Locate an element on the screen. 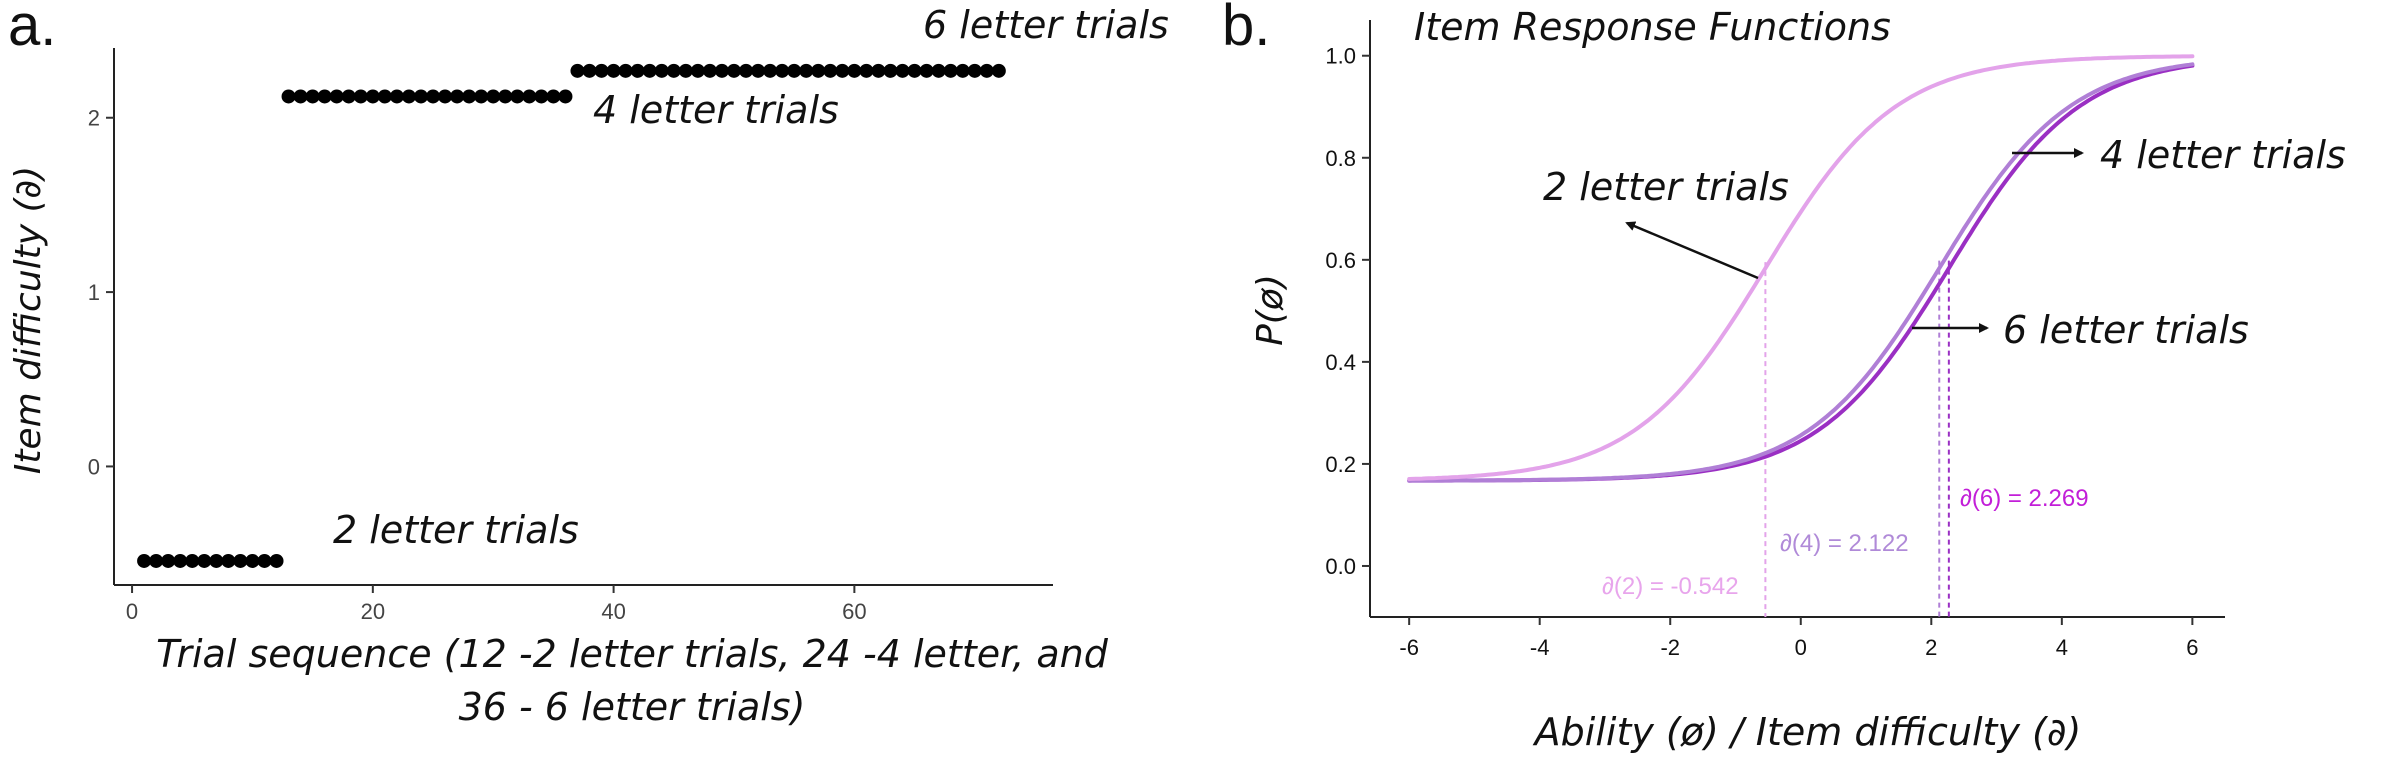 The image size is (2400, 757). arrow-2-letter is located at coordinates (1692, 250).